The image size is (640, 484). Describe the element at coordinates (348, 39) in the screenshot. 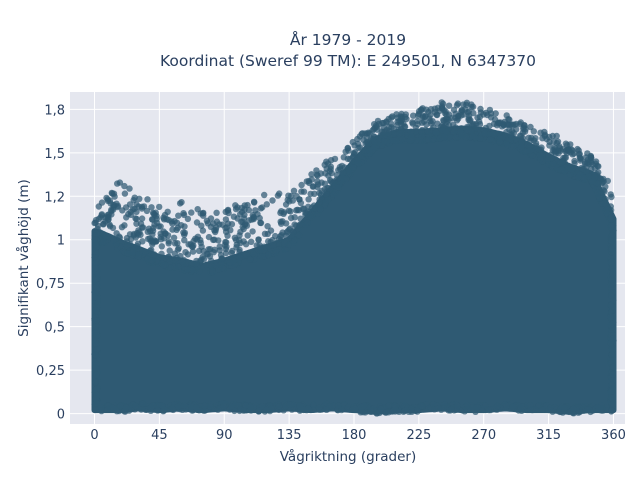

I see `chart-title-line-1: År 1979 - 2019` at that location.